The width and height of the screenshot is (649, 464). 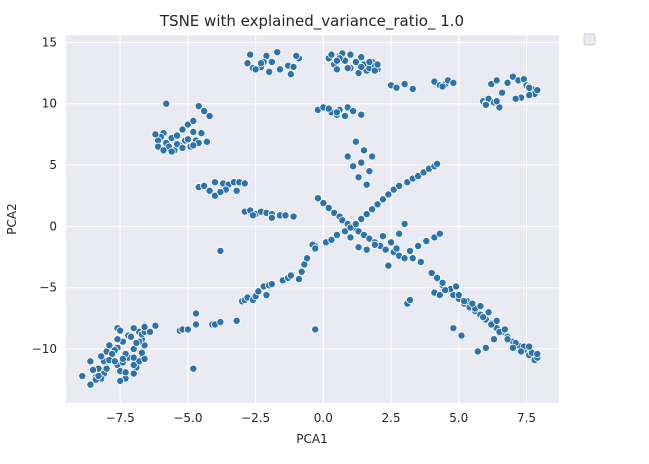 What do you see at coordinates (12, 218) in the screenshot?
I see `y-axis-label: PCA2` at bounding box center [12, 218].